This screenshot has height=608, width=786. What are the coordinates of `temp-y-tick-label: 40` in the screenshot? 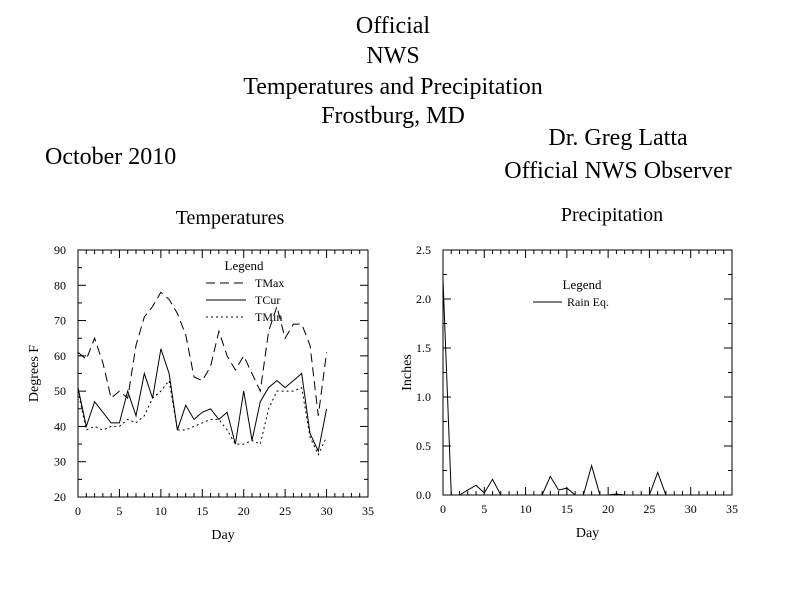 It's located at (60, 426).